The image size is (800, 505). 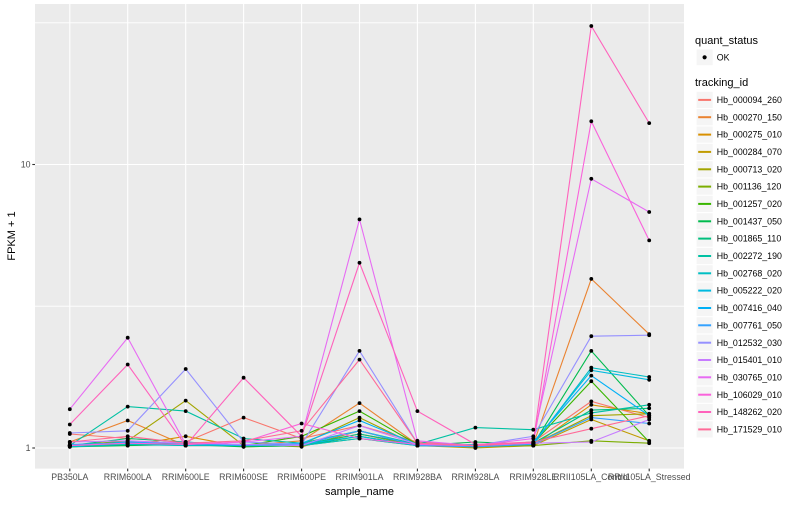 What do you see at coordinates (301, 477) in the screenshot?
I see `svg-text: RRIM600PE` at bounding box center [301, 477].